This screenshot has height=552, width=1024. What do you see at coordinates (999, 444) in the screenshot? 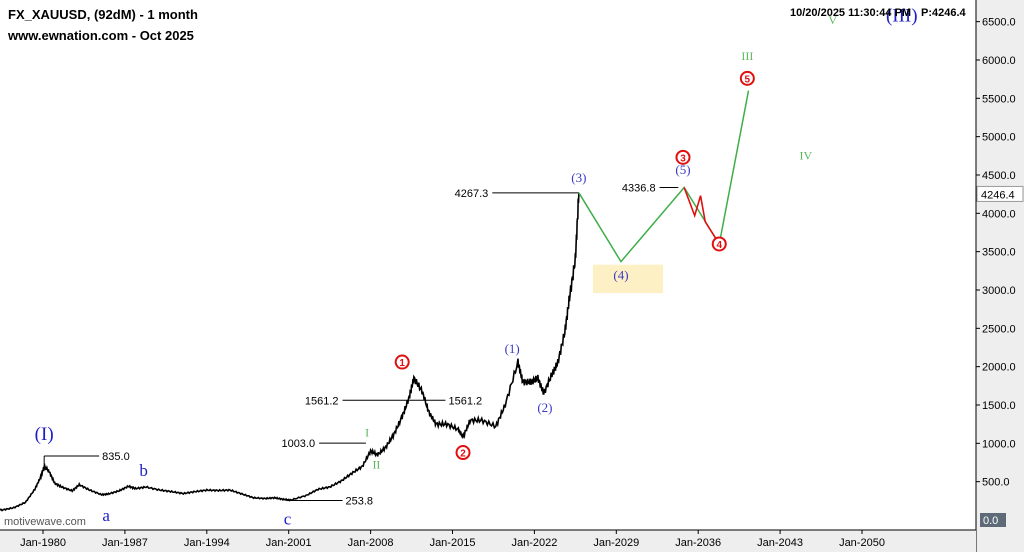
I see `y-tick-label: 1000.0` at bounding box center [999, 444].